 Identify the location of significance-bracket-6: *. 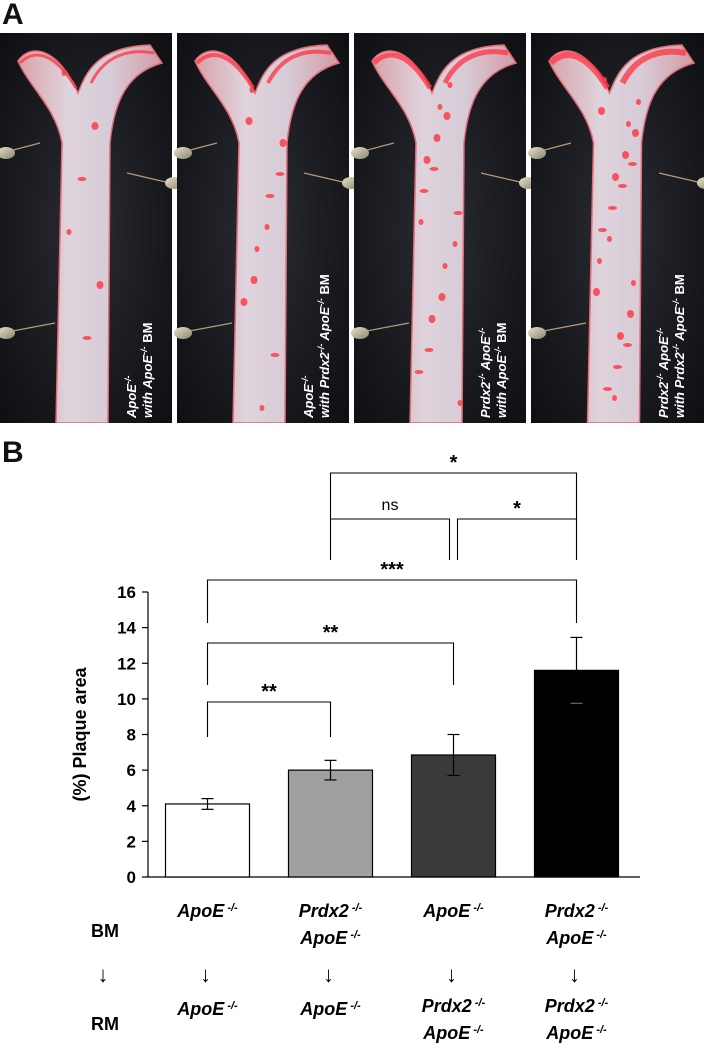
(453, 485).